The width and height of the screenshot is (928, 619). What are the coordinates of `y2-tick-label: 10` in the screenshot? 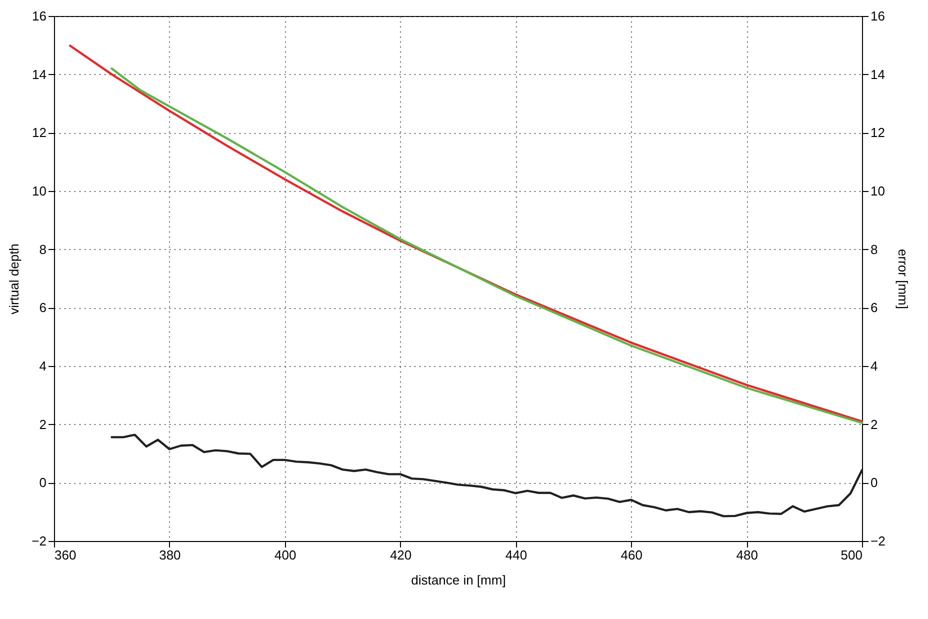 It's located at (877, 191).